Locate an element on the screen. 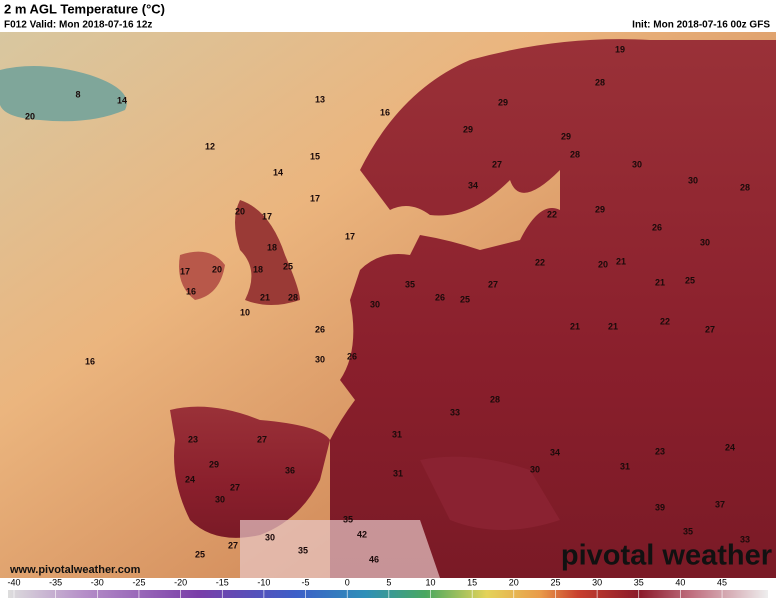  temperature-label: 13 is located at coordinates (320, 99).